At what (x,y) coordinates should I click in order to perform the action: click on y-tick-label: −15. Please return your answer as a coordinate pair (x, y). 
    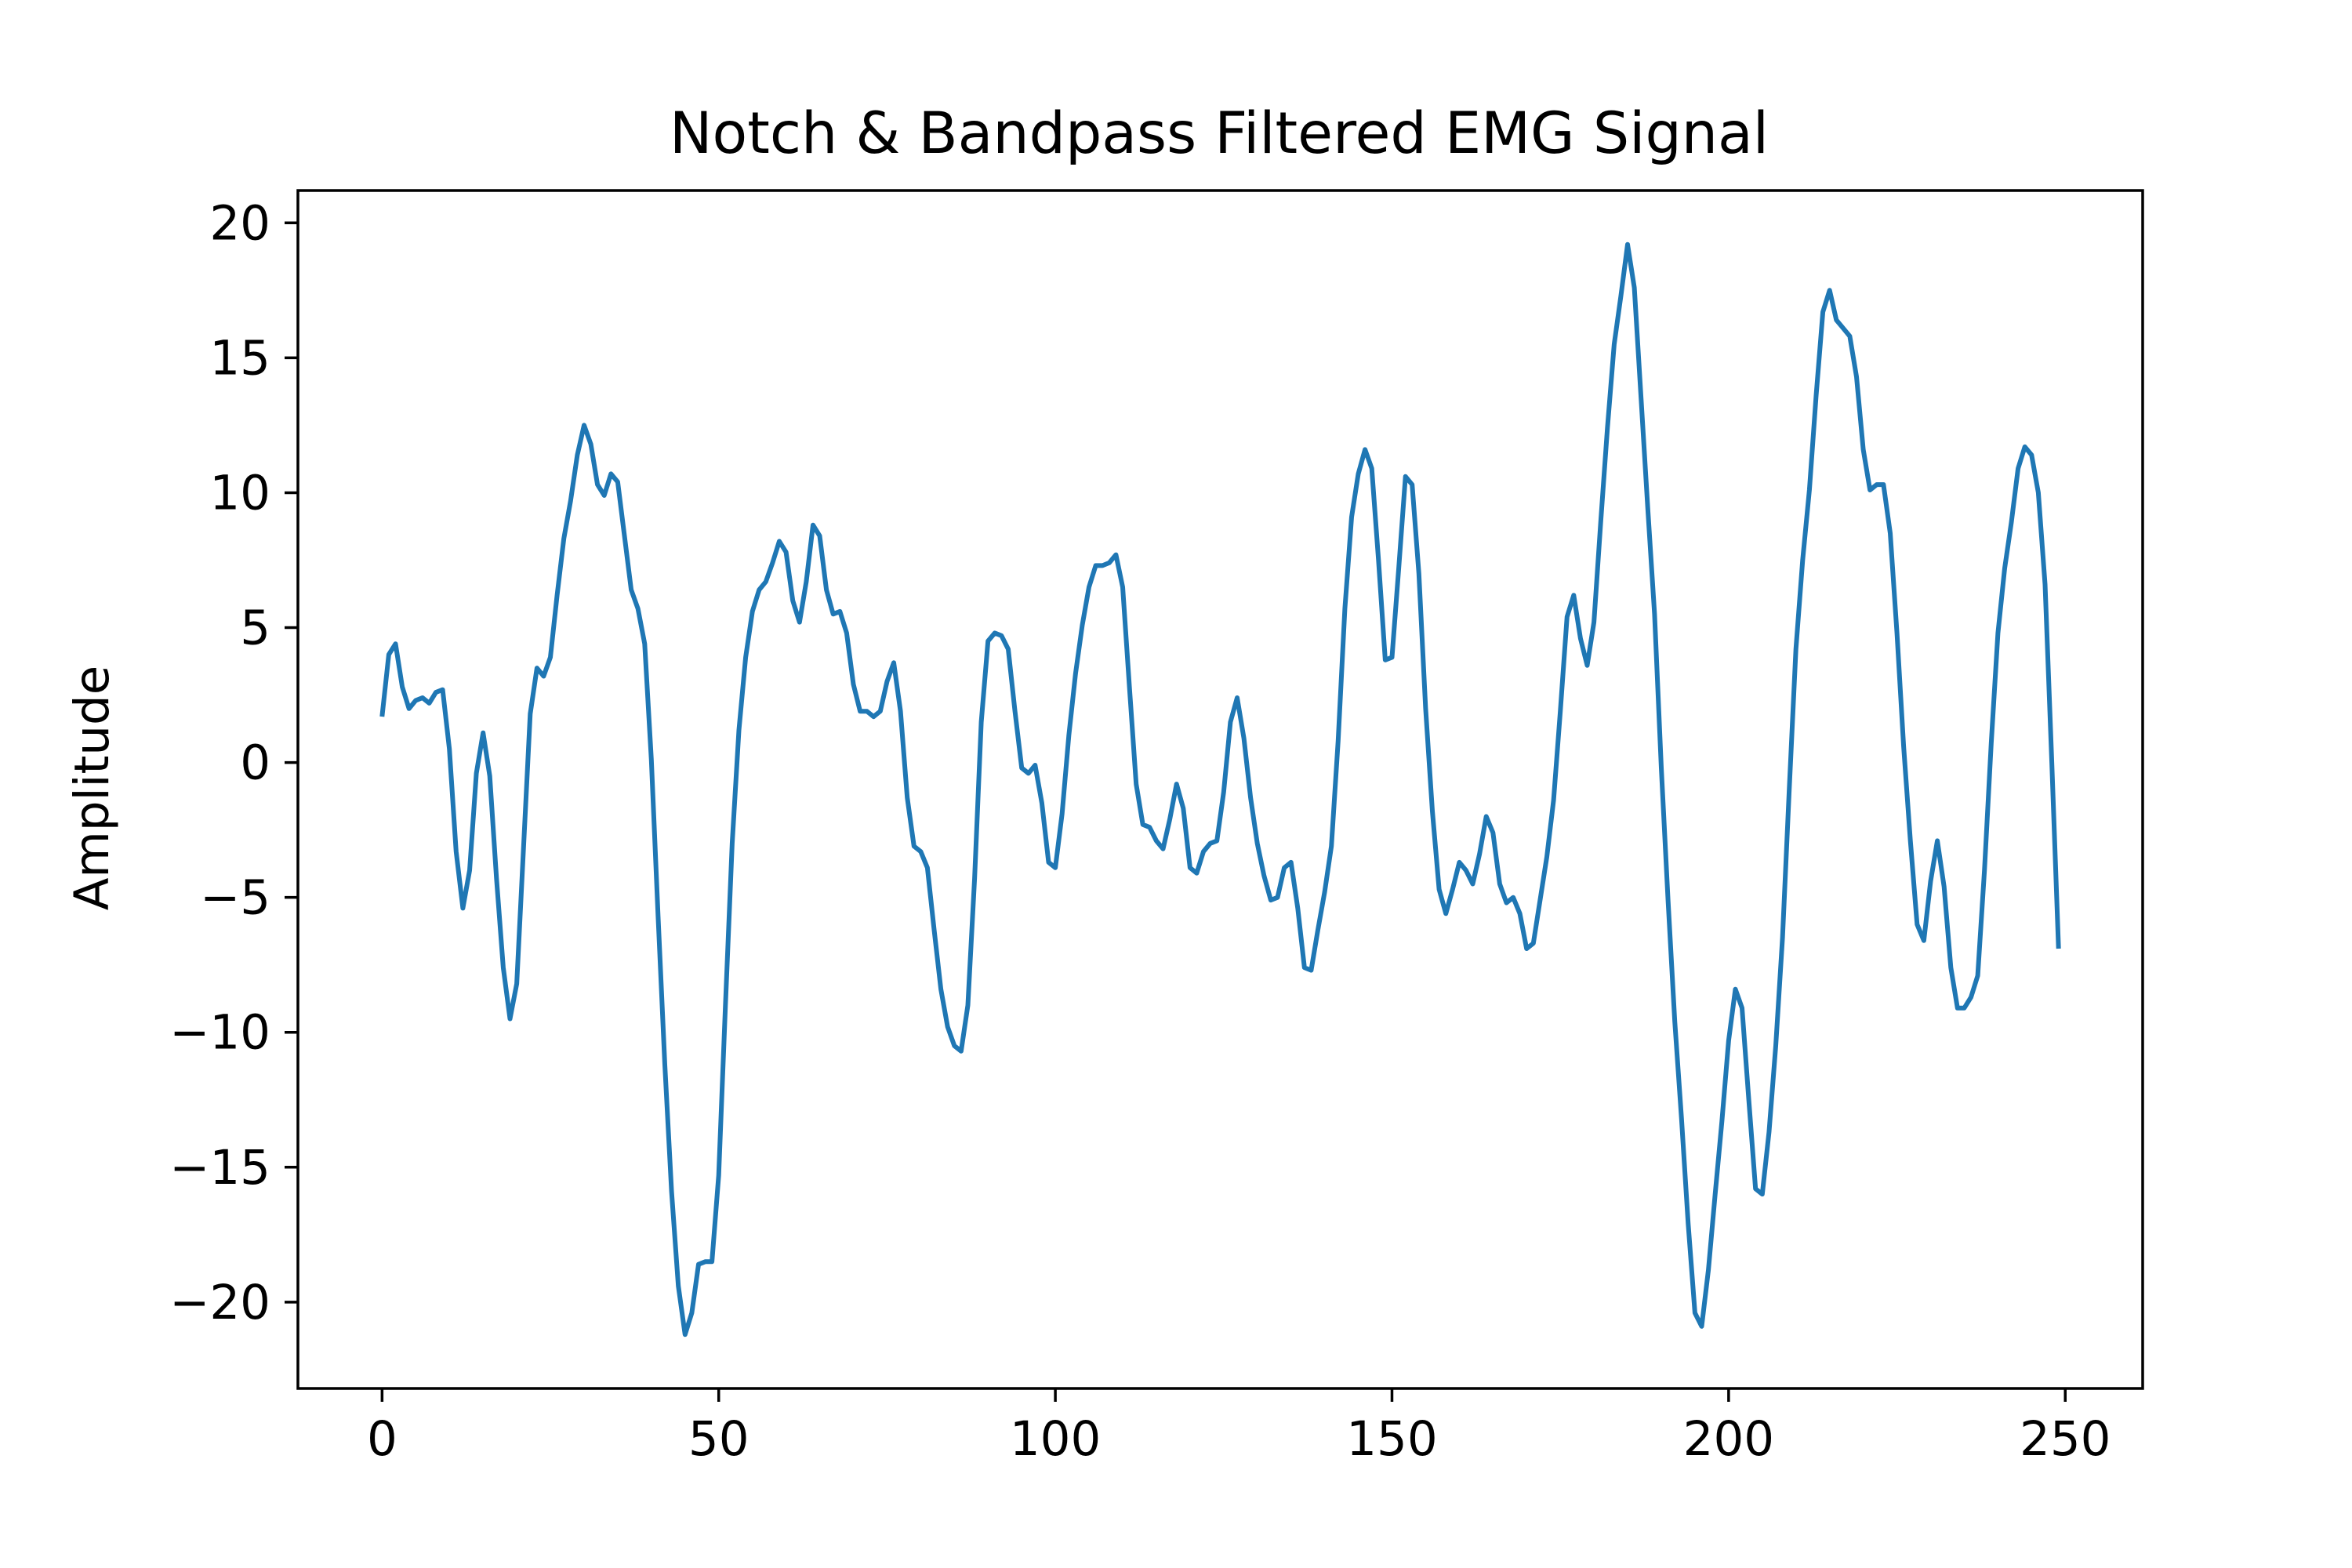
    Looking at the image, I should click on (219, 1168).